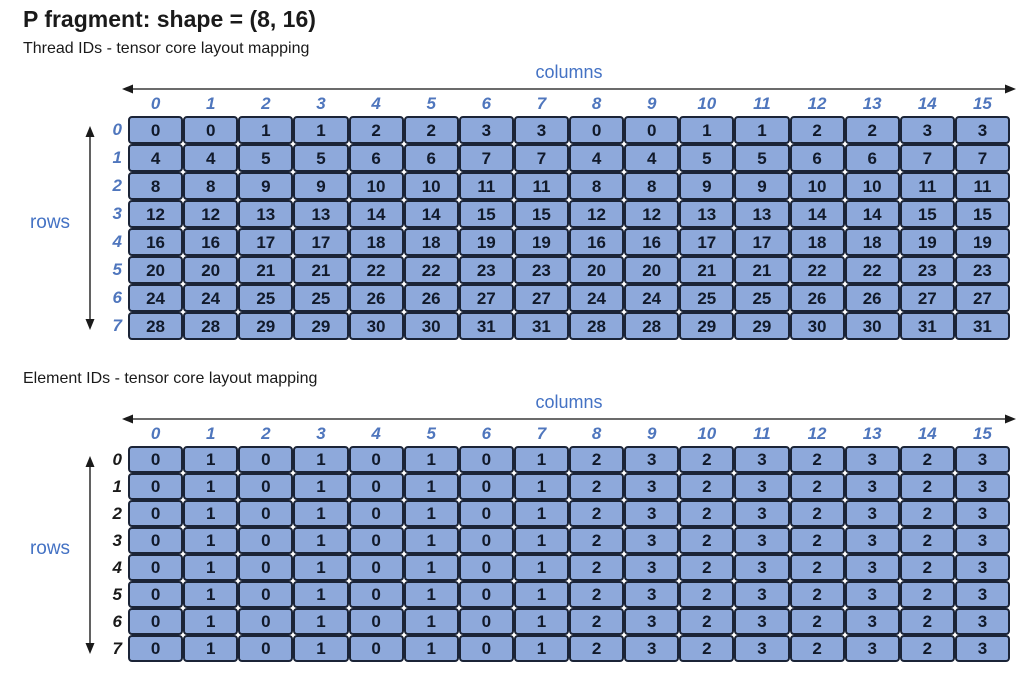 Image resolution: width=1024 pixels, height=680 pixels. Describe the element at coordinates (762, 214) in the screenshot. I see `table-cell: 13` at that location.